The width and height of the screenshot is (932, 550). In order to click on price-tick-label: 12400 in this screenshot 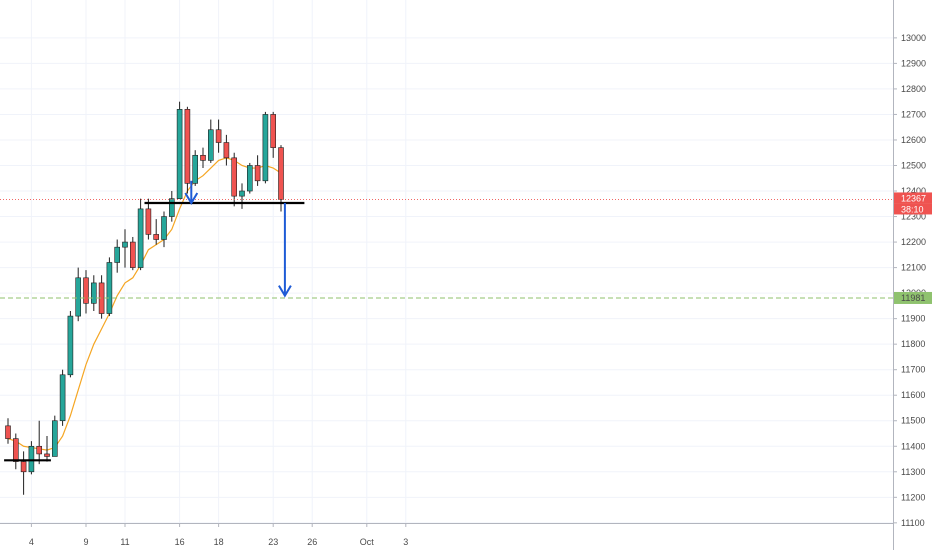, I will do `click(913, 191)`.